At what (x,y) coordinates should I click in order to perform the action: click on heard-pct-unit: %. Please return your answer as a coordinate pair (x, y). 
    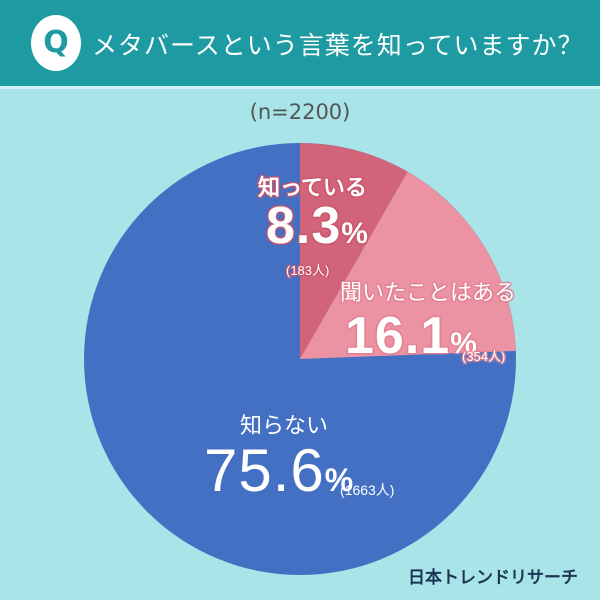
    Looking at the image, I should click on (464, 343).